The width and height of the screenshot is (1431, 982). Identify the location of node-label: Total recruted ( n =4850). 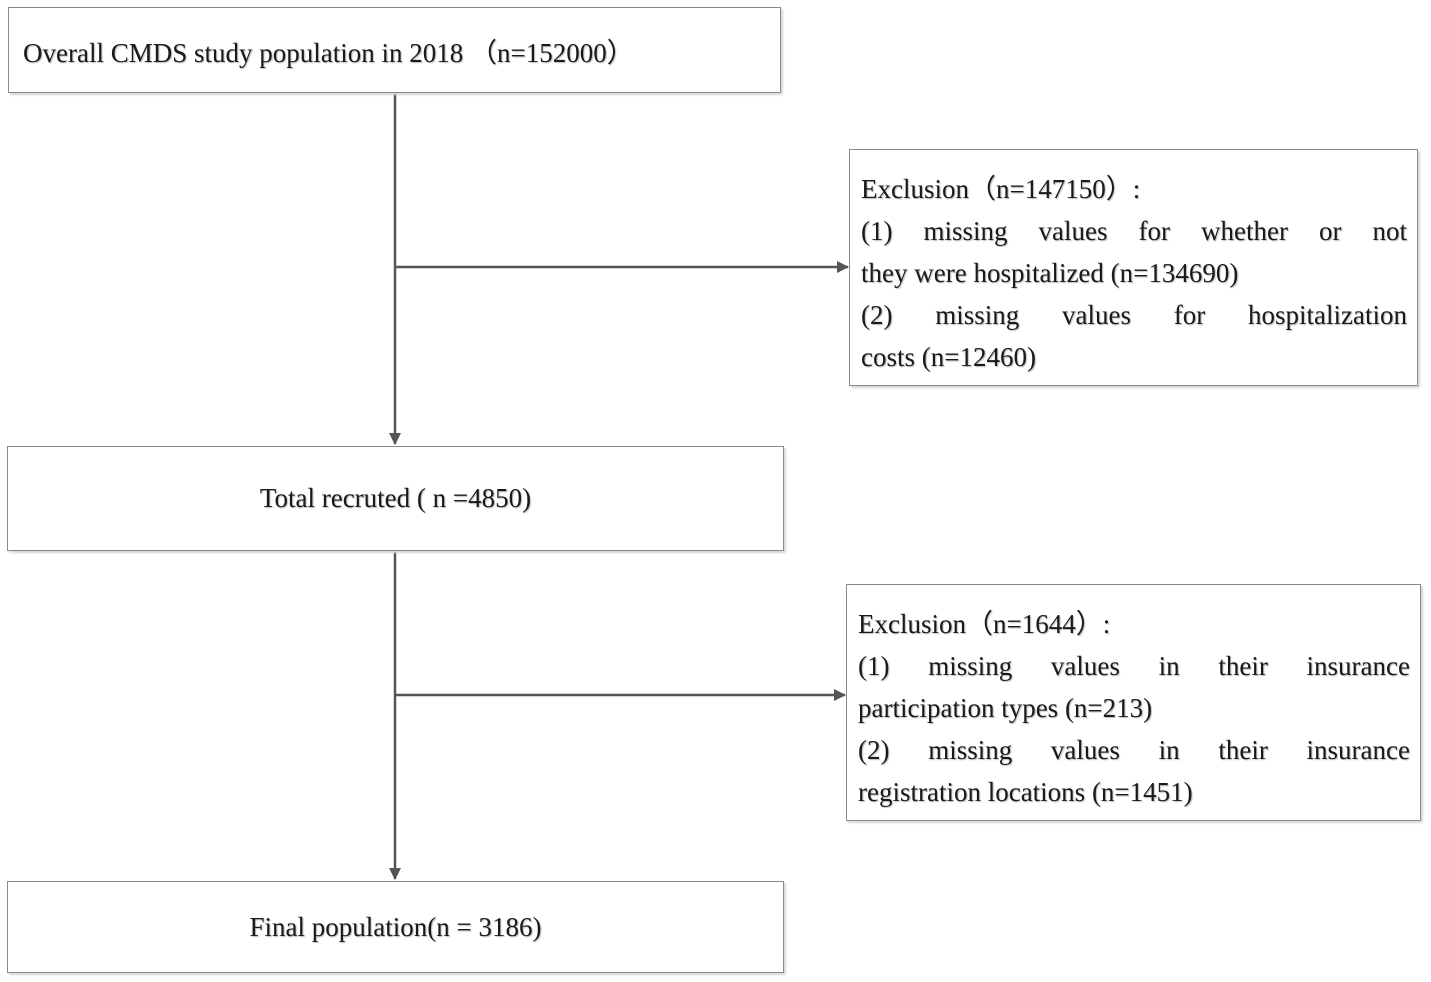
(395, 498).